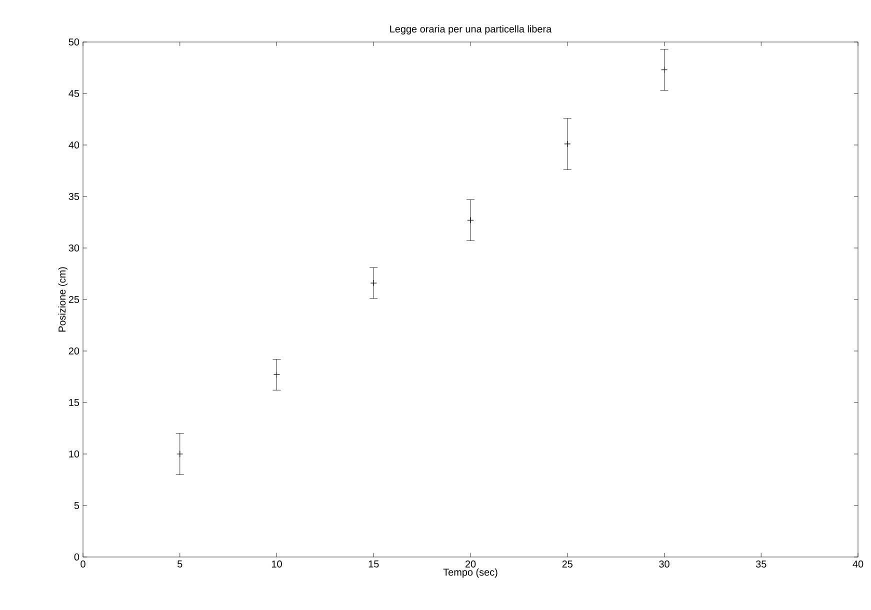 The image size is (871, 610). Describe the element at coordinates (664, 564) in the screenshot. I see `x-tick-label: 30` at that location.